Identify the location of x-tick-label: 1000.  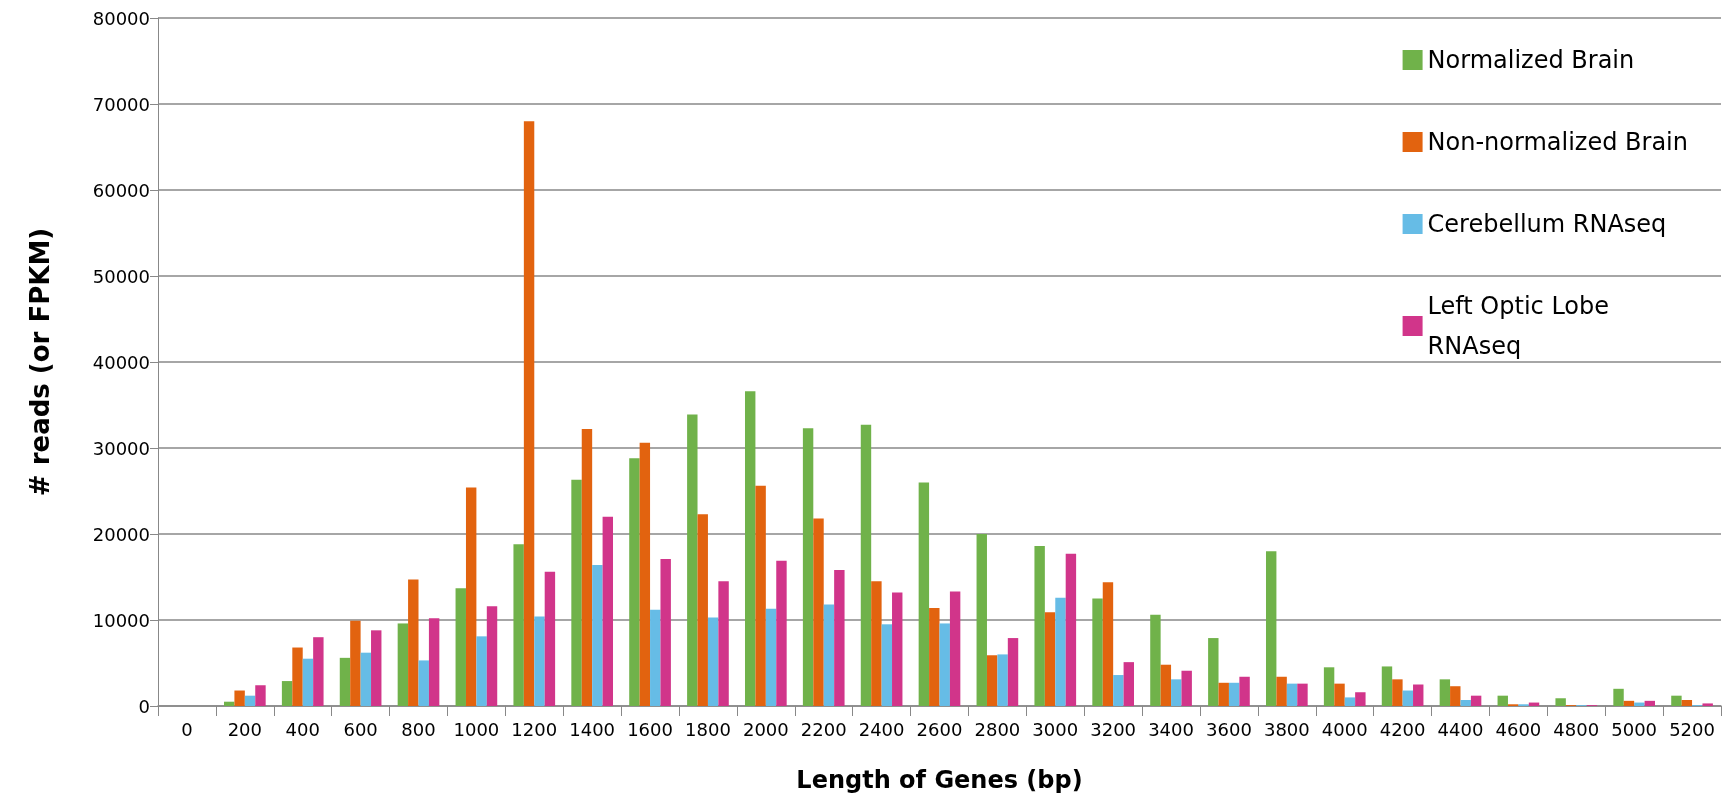
(476, 729).